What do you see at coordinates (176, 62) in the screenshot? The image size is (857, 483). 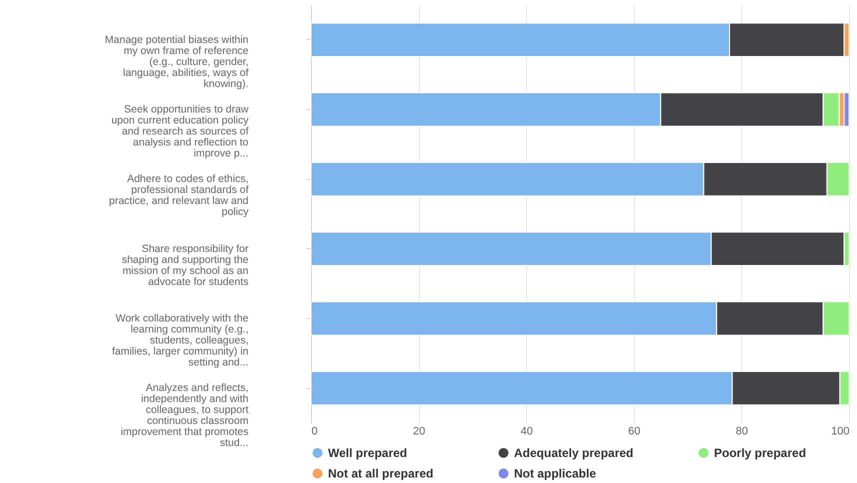 I see `y-tick-label: Manage potential biases within my own frame of reference (e.g., culture, gender, language, abilities, ways of knowing).` at bounding box center [176, 62].